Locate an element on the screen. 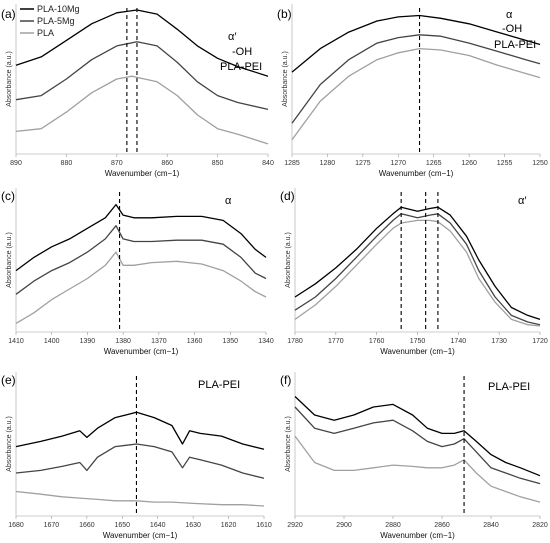  x-tick-label: 1270 is located at coordinates (398, 163).